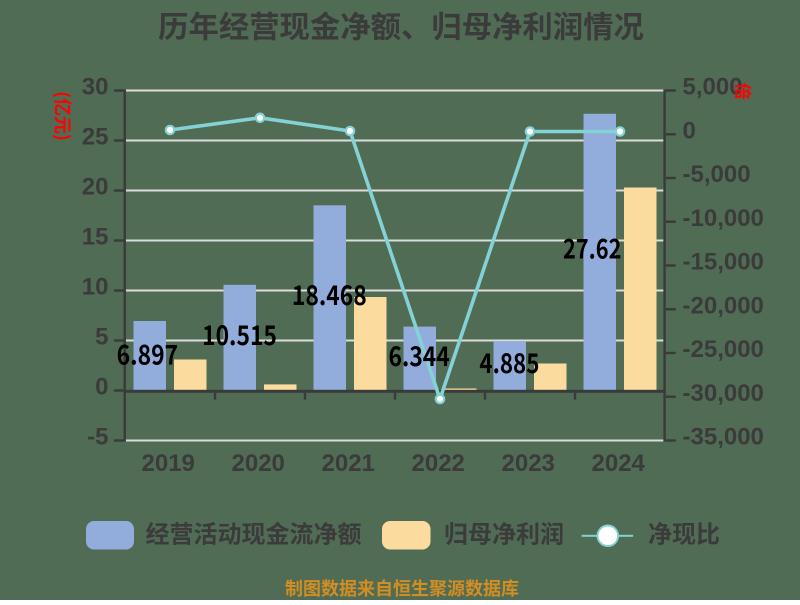  Describe the element at coordinates (95, 237) in the screenshot. I see `svg-text: 15` at that location.